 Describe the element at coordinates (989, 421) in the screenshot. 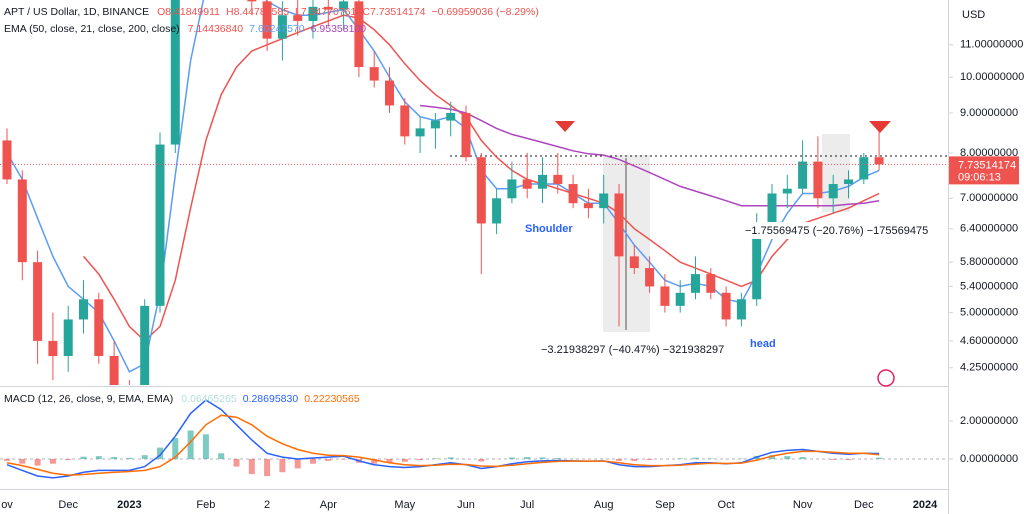

I see `y-tick-label: 2.00000000` at that location.